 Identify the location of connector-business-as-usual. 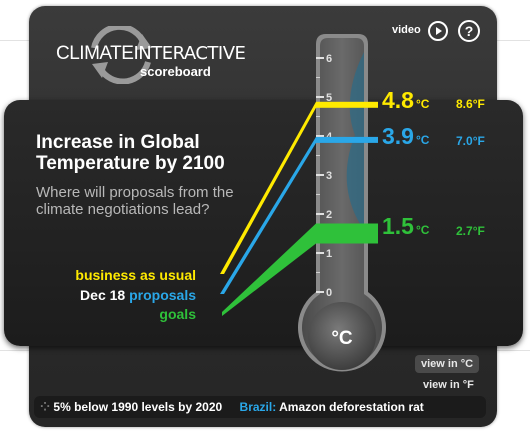
(268, 187).